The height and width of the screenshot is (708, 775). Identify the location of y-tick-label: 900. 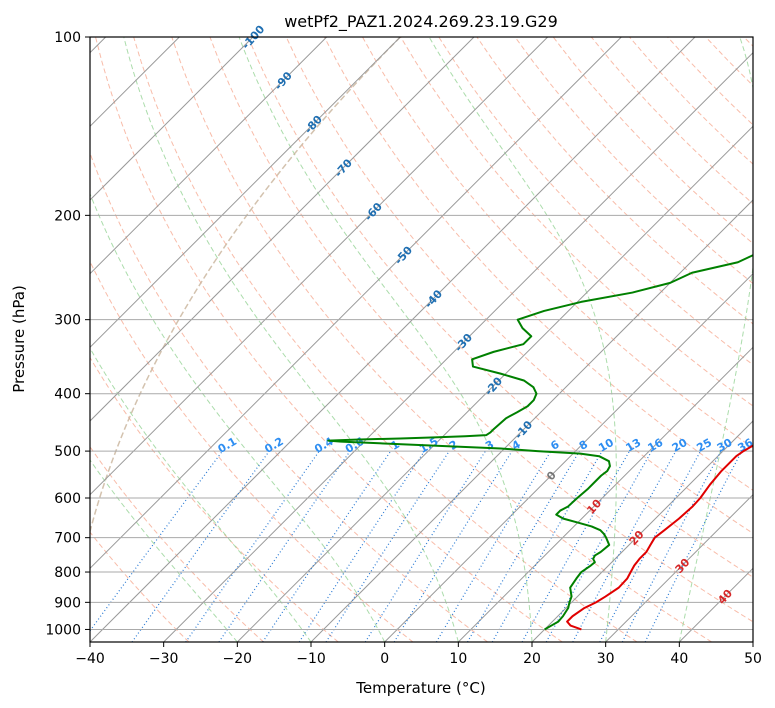
(67, 603).